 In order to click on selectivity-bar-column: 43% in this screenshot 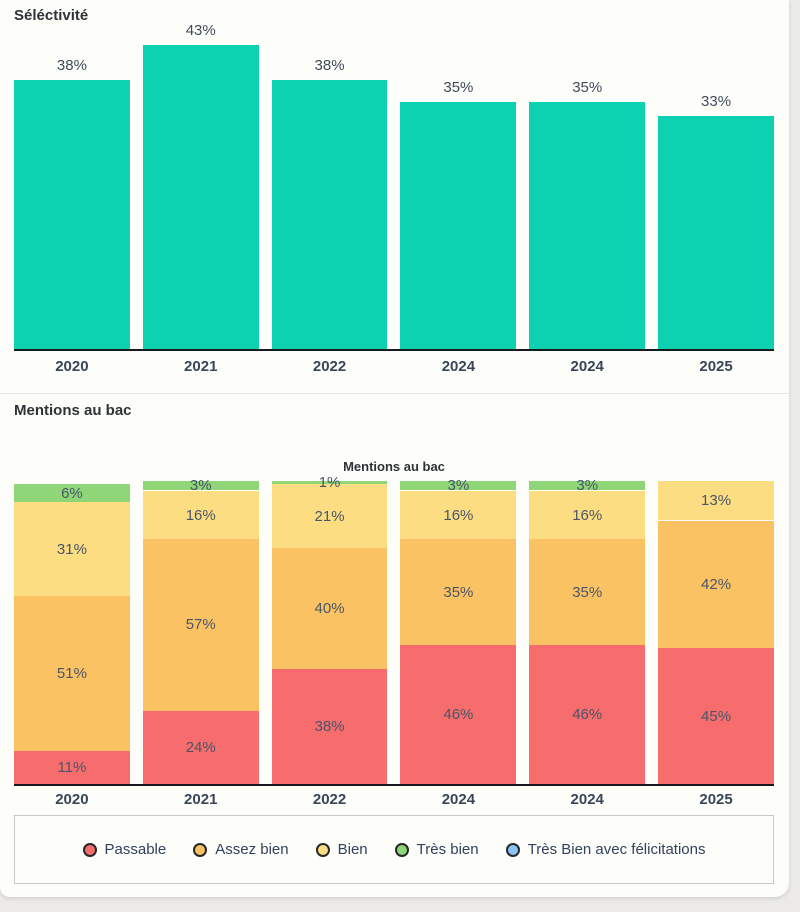, I will do `click(200, 185)`.